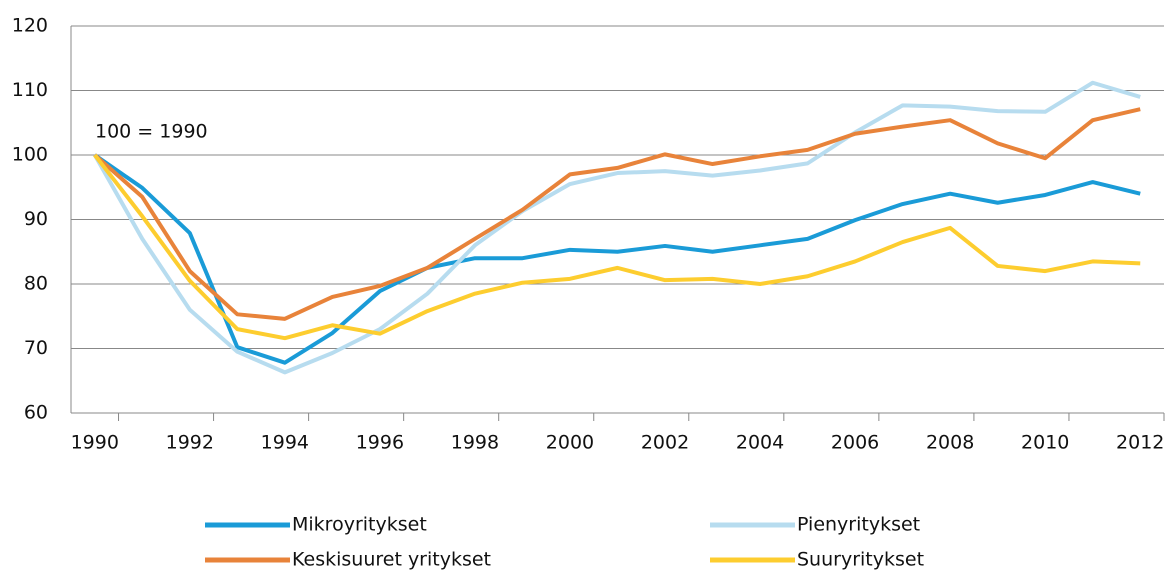 This screenshot has height=574, width=1176. What do you see at coordinates (1045, 443) in the screenshot?
I see `x-tick-label: 2010` at bounding box center [1045, 443].